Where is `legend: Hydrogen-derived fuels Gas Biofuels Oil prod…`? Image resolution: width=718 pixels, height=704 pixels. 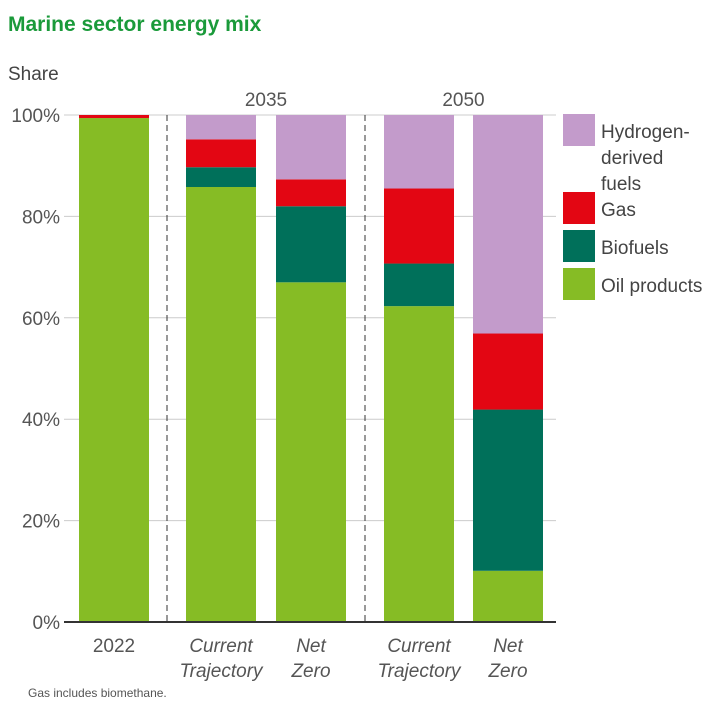
legend: Hydrogen-derived fuels Gas Biofuels Oil prod… is located at coordinates (632, 207).